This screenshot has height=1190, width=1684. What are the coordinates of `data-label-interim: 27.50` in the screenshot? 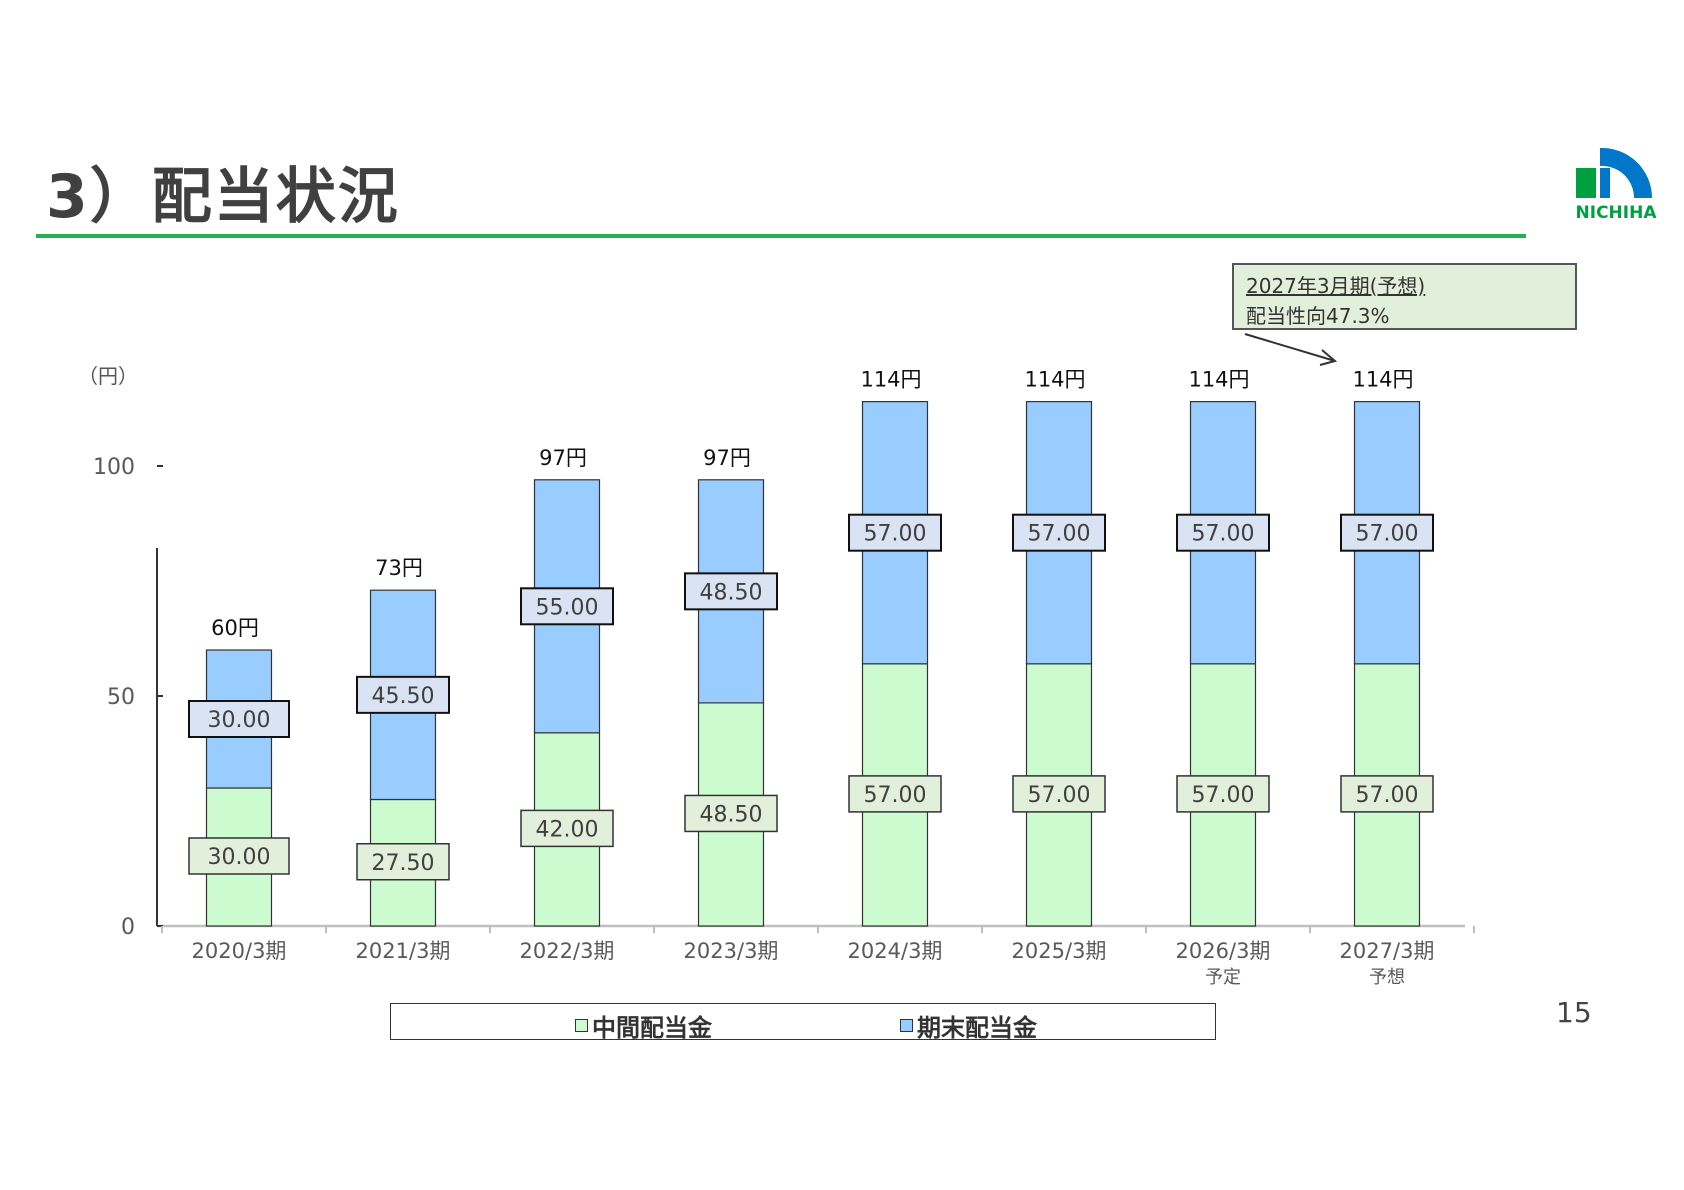 It's located at (403, 863).